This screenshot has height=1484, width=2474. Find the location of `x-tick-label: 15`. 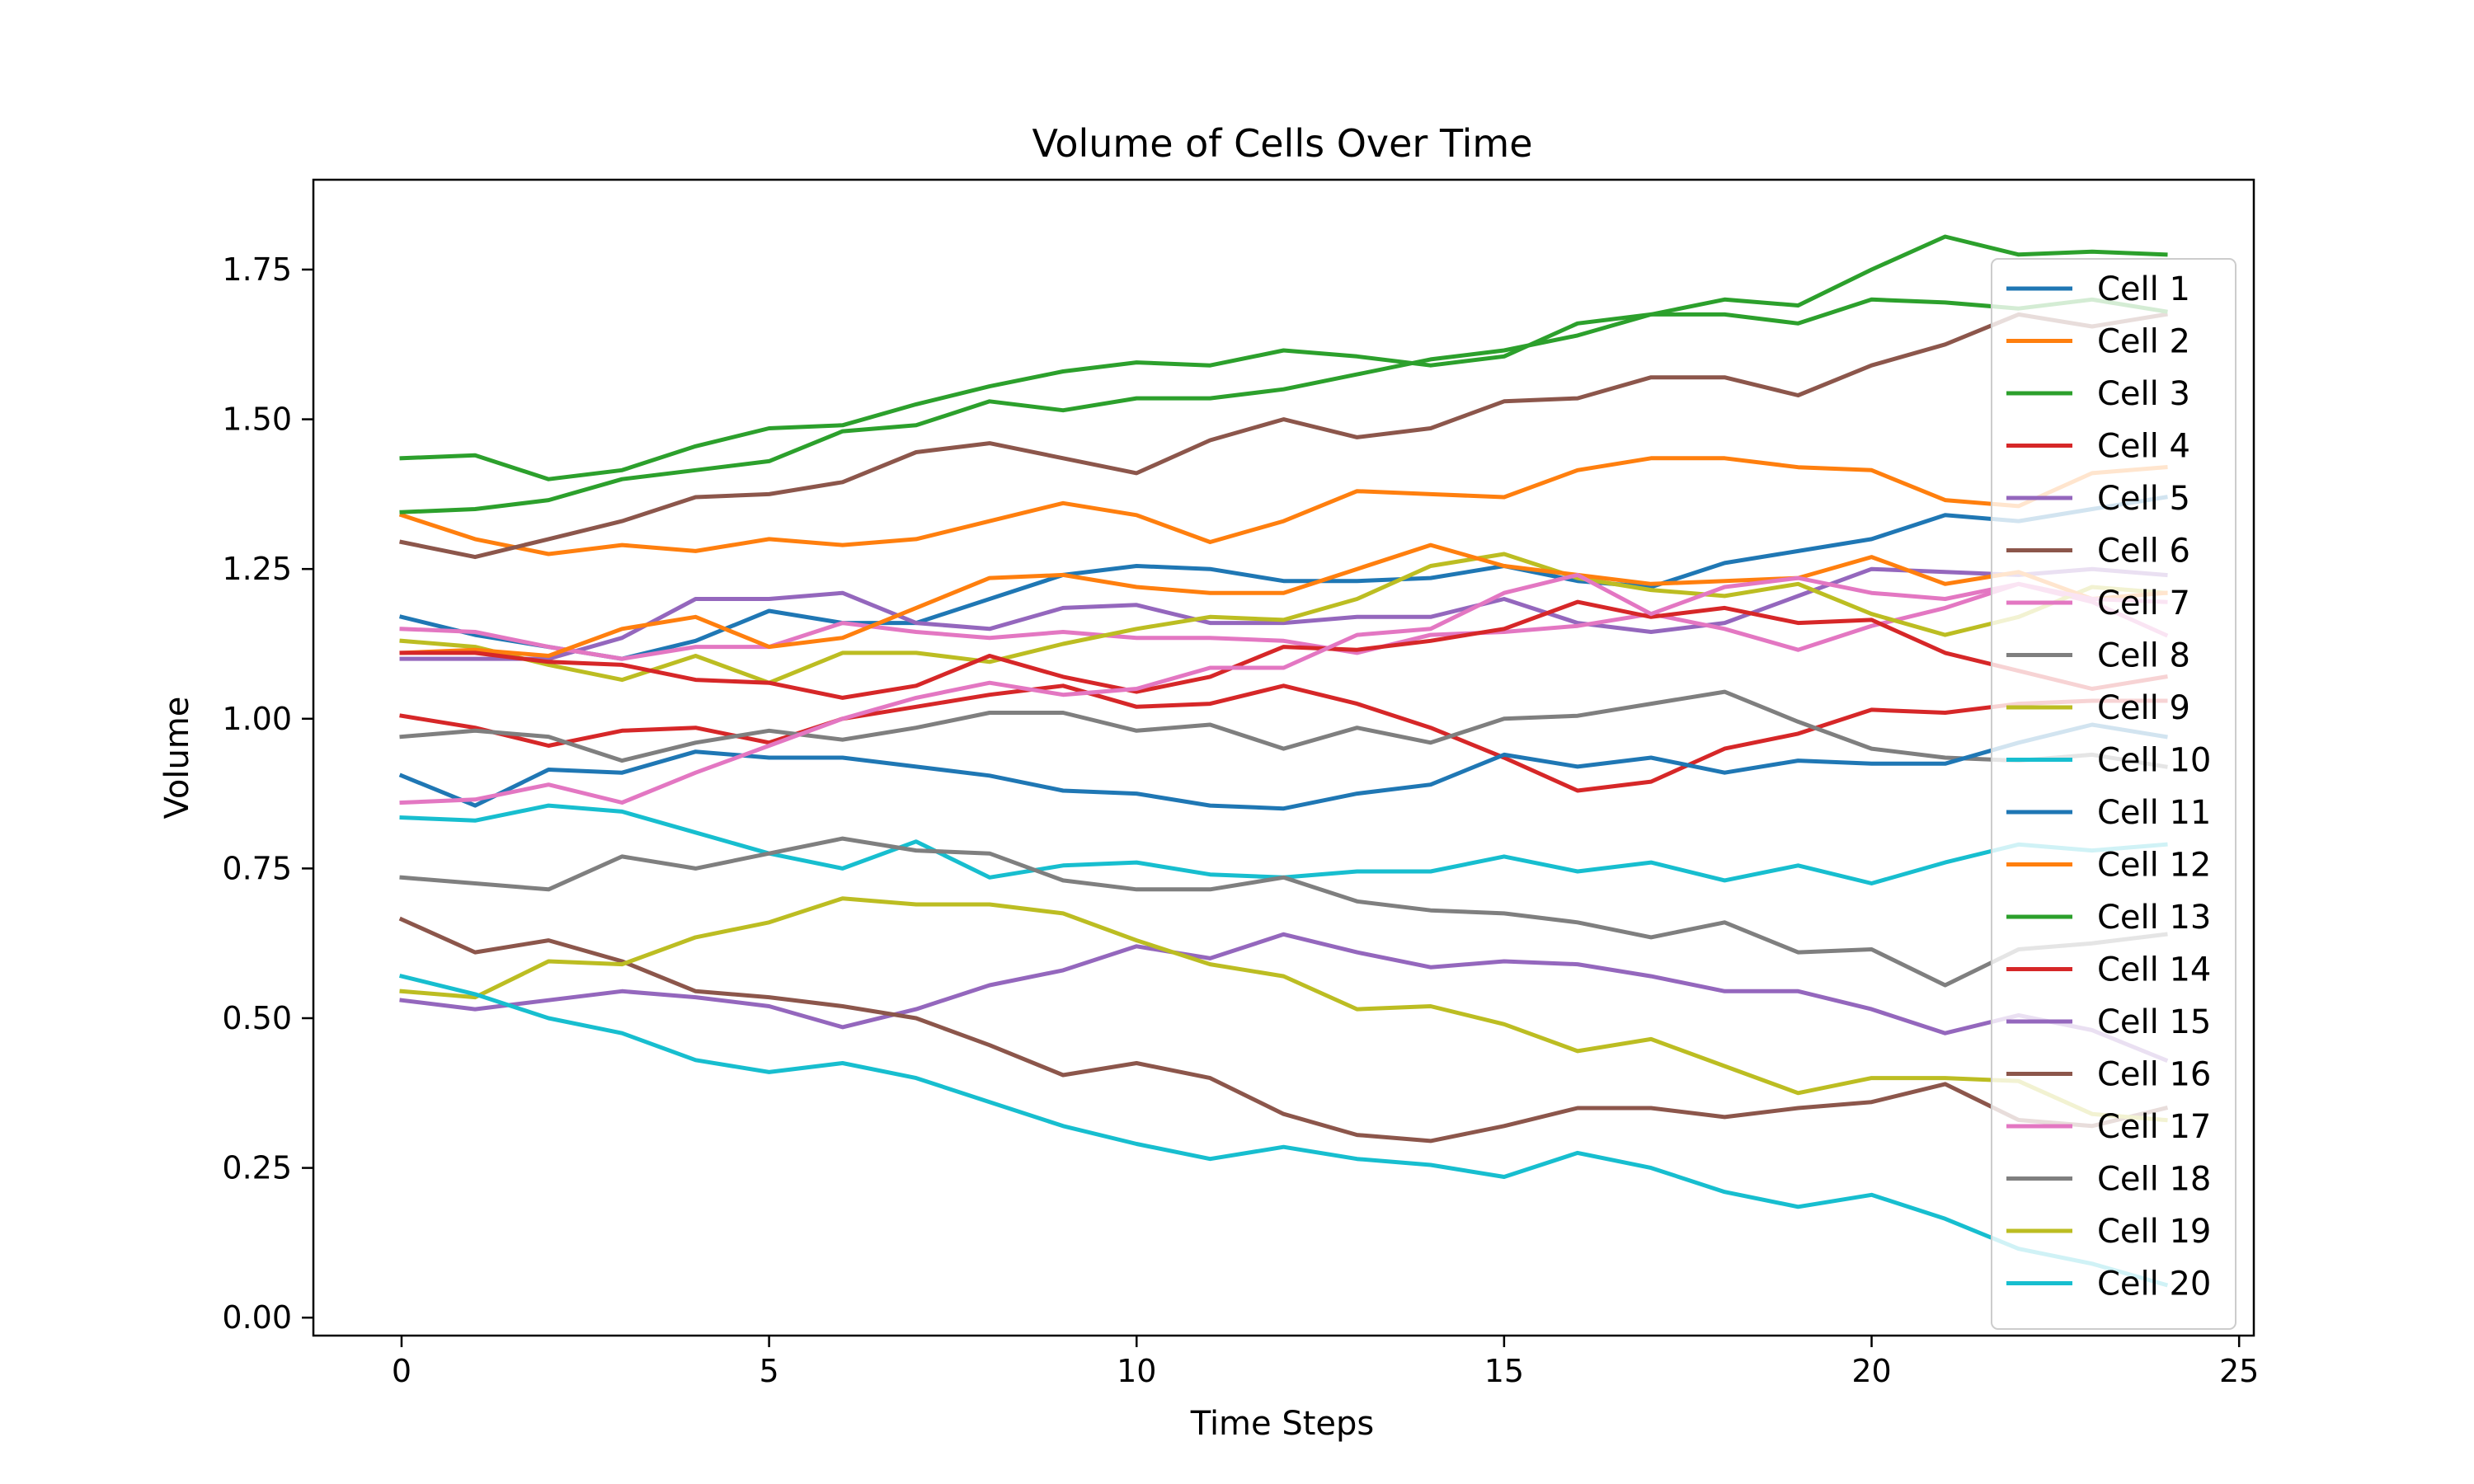

x-tick-label: 15 is located at coordinates (1504, 1371).